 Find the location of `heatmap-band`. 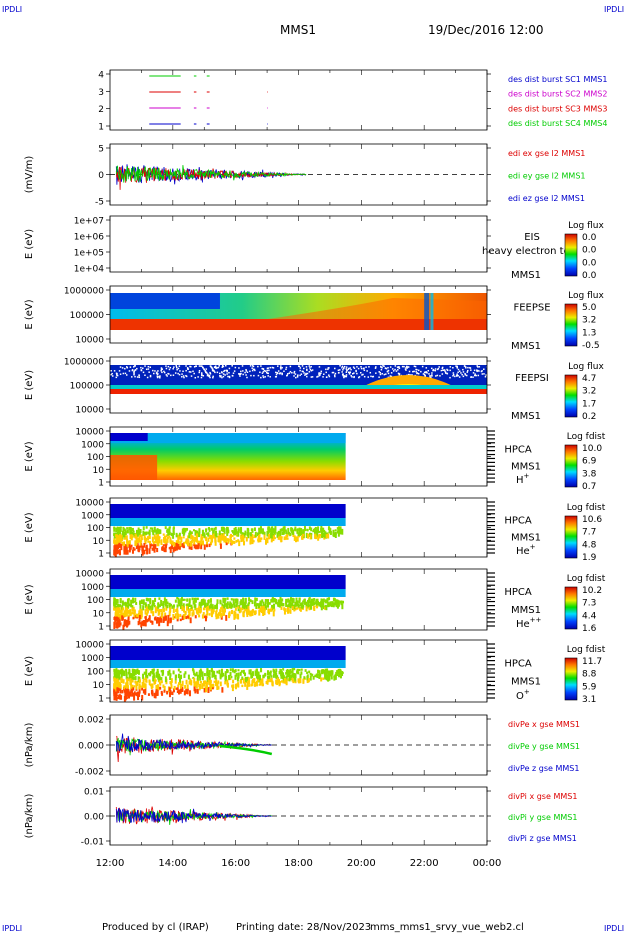

heatmap-band is located at coordinates (228, 582).